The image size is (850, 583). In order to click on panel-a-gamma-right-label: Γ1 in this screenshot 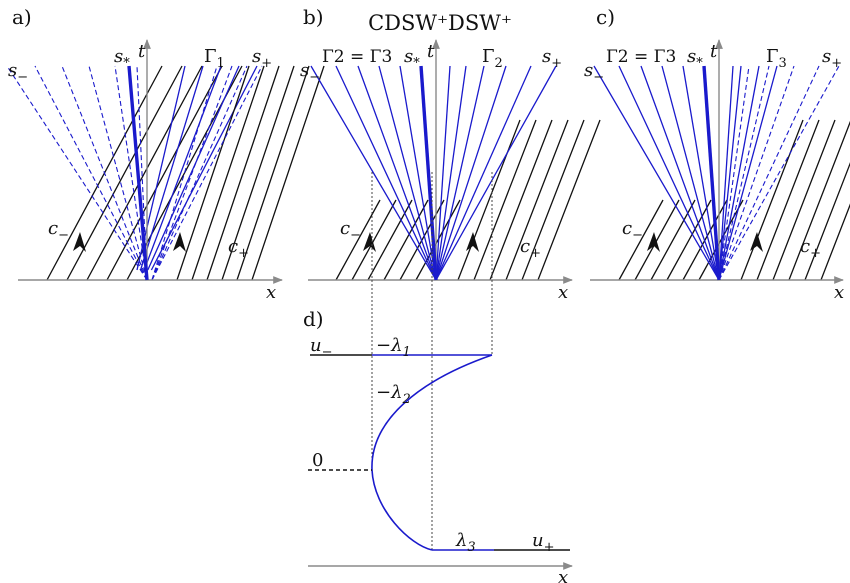, I will do `click(214, 58)`.